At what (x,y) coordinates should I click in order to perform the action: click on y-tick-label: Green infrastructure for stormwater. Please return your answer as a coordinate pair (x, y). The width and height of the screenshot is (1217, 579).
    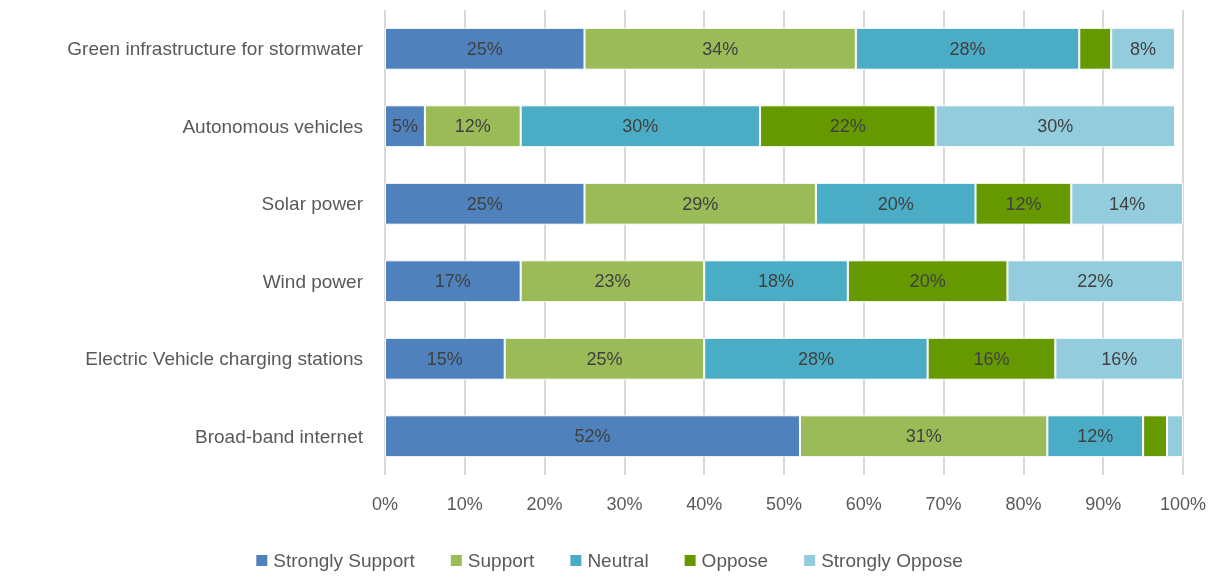
    Looking at the image, I should click on (215, 49).